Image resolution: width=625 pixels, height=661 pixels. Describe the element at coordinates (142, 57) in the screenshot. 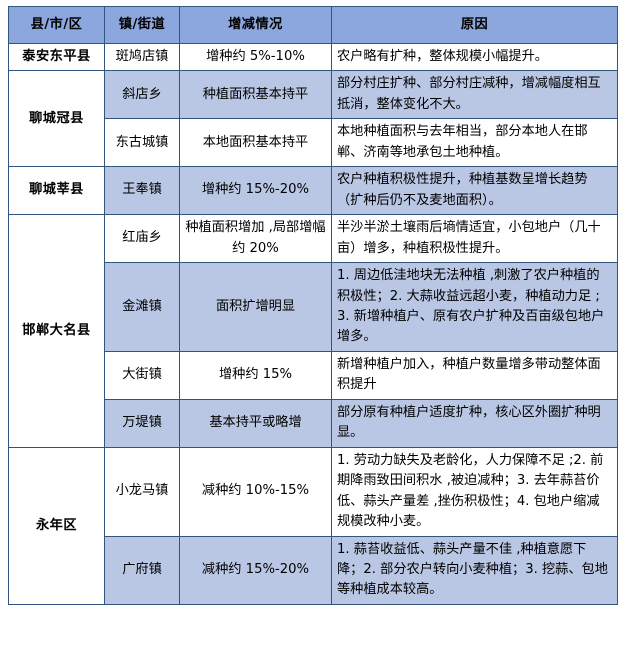

I see `cell-town: 斑鸠店镇` at that location.